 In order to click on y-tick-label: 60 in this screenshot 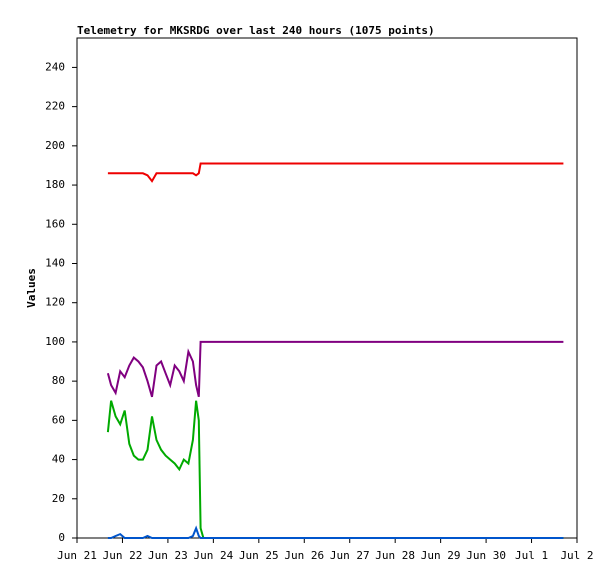, I will do `click(58, 419)`.